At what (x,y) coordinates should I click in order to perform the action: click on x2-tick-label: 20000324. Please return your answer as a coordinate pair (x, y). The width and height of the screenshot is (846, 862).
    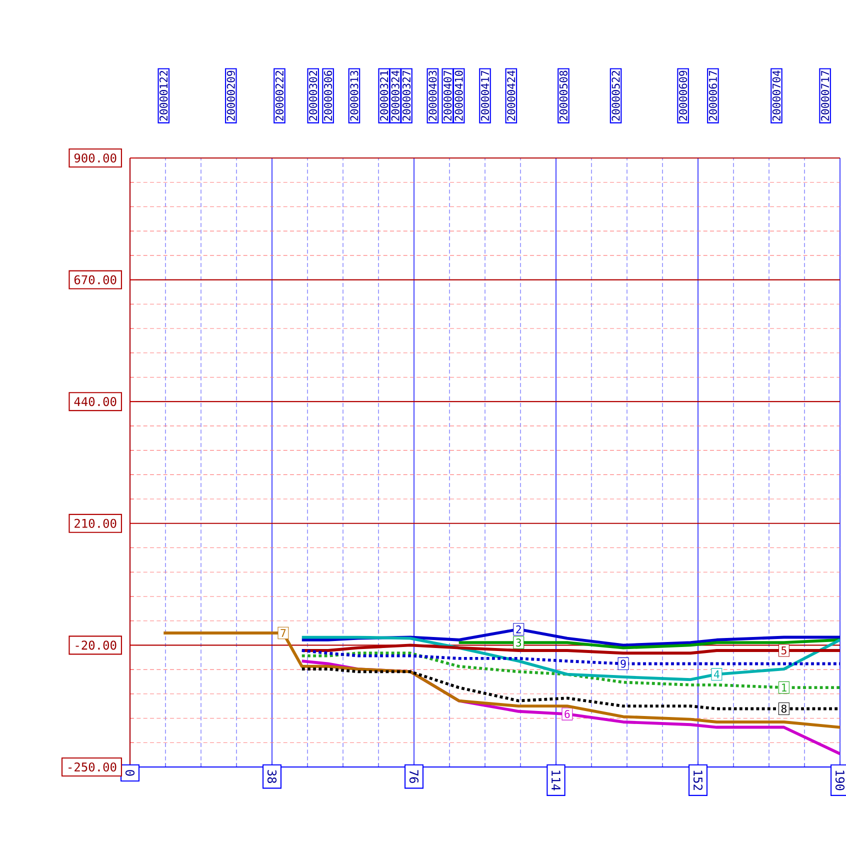
    Looking at the image, I should click on (395, 95).